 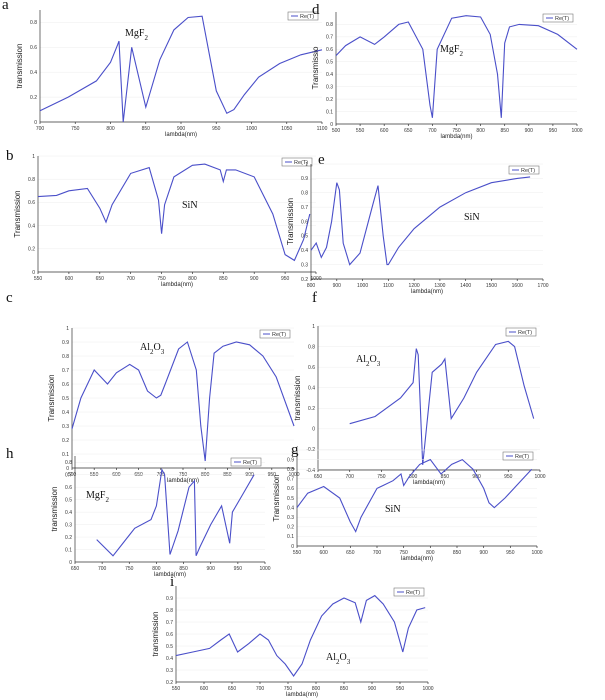 I want to click on panel-label: e, so click(x=321, y=160).